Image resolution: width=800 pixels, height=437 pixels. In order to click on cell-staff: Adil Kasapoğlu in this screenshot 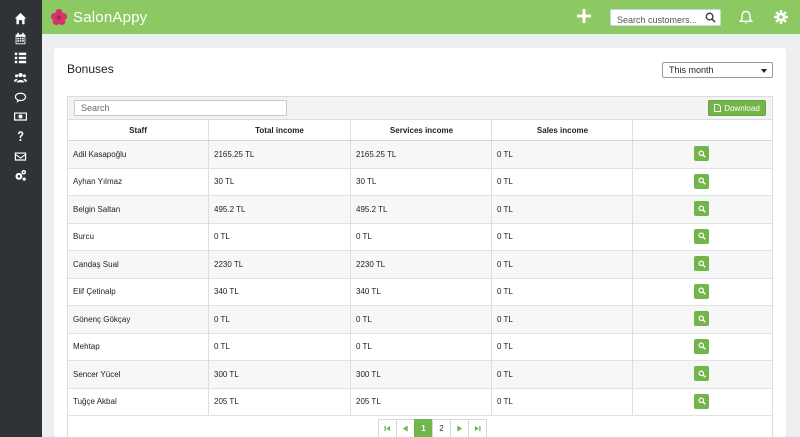, I will do `click(100, 154)`.